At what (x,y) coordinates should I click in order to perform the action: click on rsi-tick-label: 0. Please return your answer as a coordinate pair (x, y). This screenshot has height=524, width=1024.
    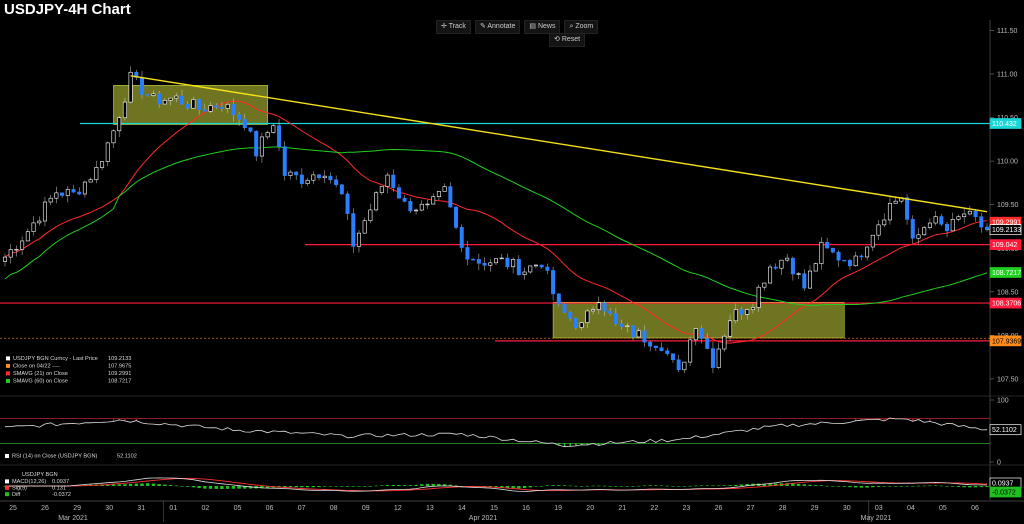
    Looking at the image, I should click on (999, 463).